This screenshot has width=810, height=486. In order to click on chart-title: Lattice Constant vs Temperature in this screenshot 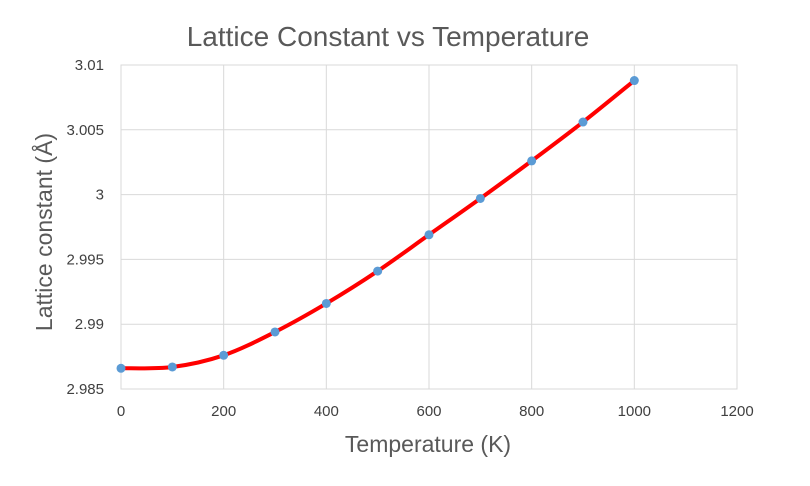, I will do `click(388, 36)`.